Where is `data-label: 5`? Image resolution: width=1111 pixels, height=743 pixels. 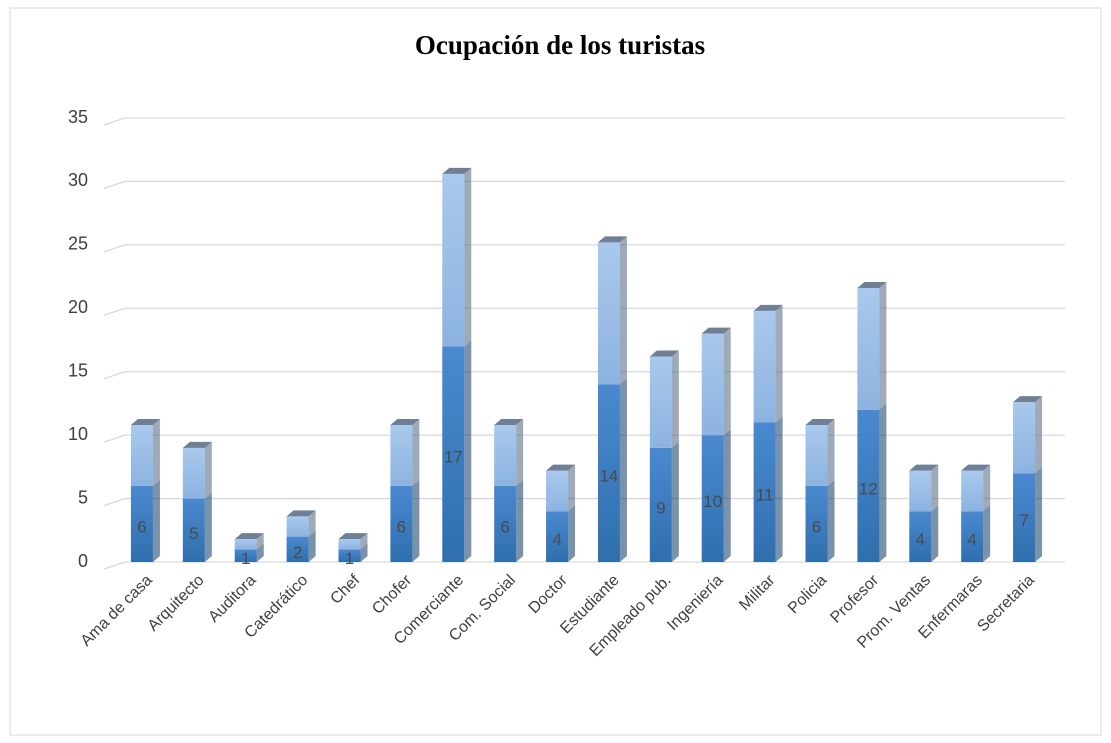 data-label: 5 is located at coordinates (193, 533).